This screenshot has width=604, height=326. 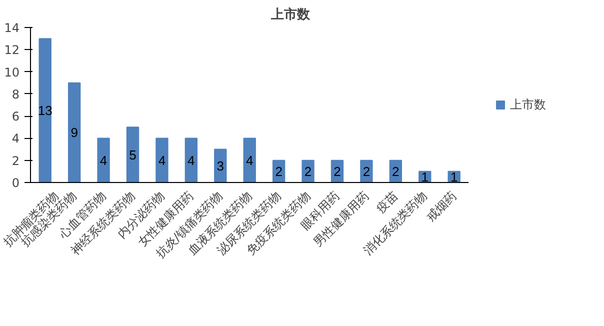 I want to click on chart-title: 上市数, so click(x=290, y=14).